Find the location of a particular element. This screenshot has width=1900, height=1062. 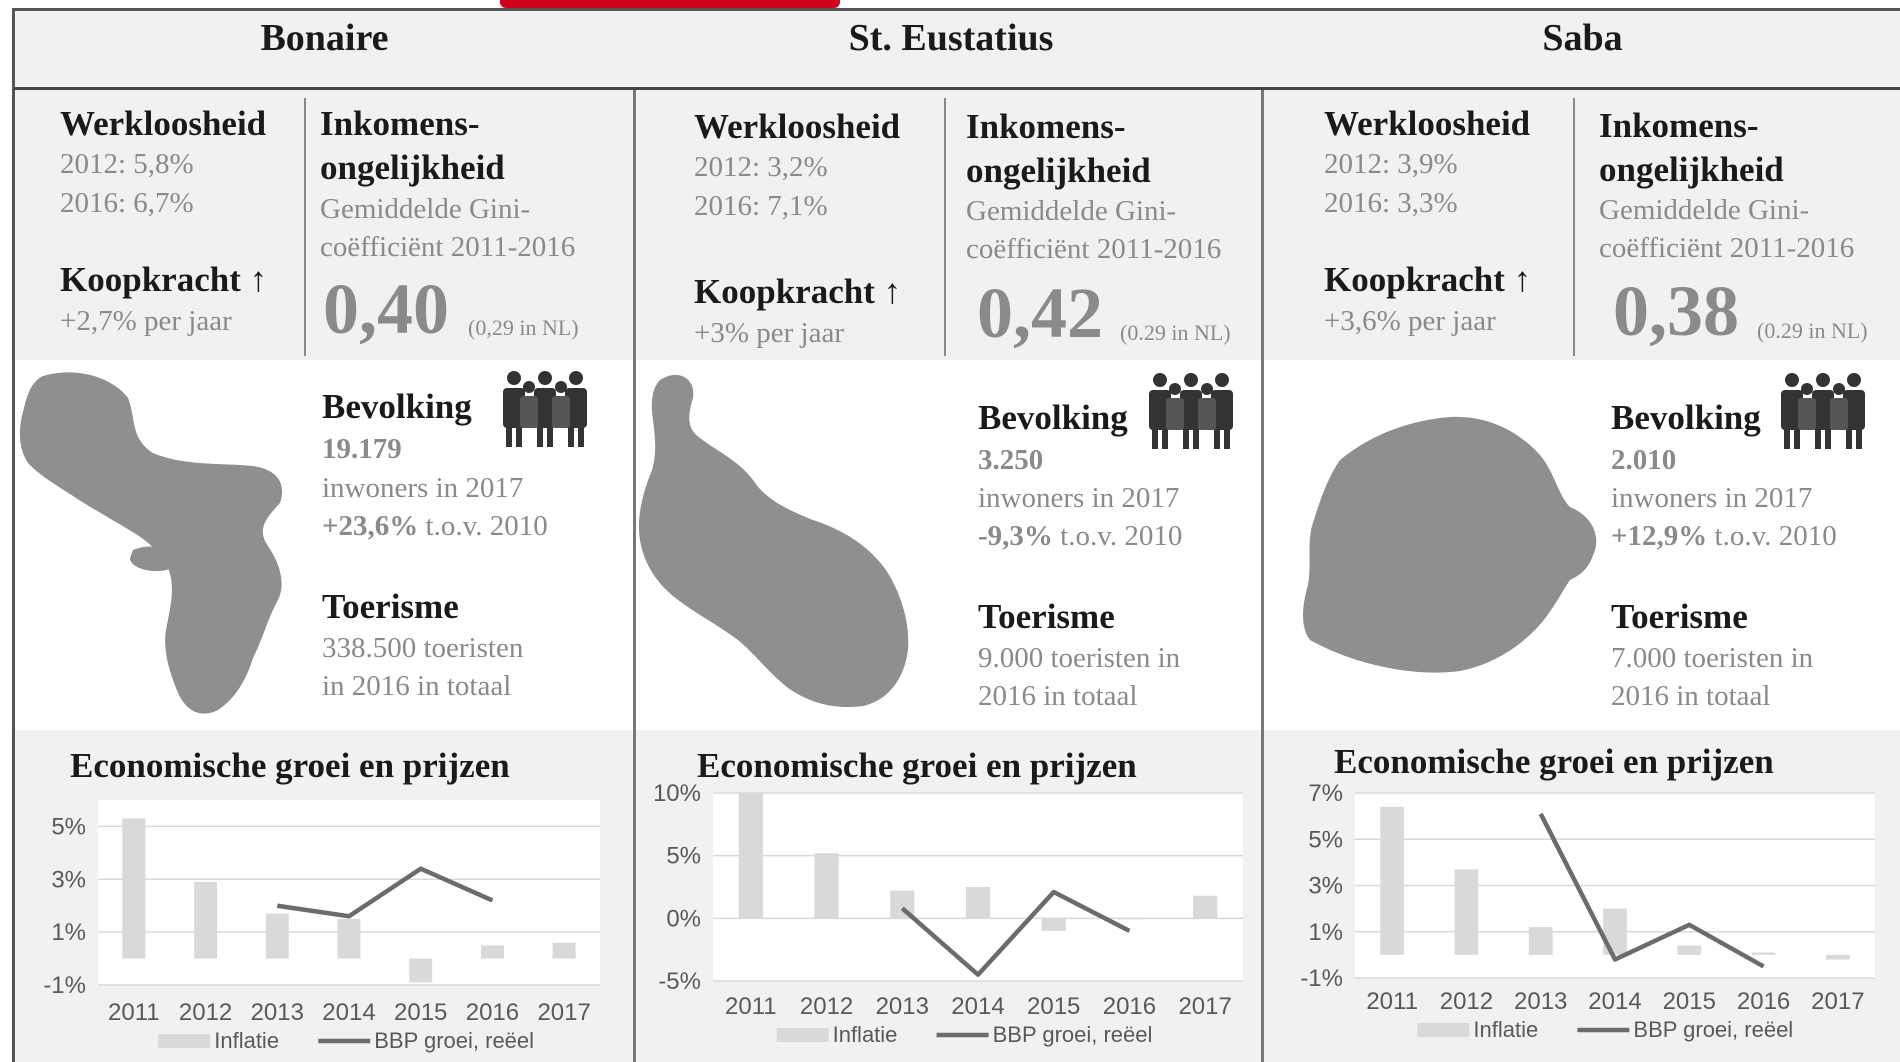

gini-value: 0,42 is located at coordinates (1040, 313).